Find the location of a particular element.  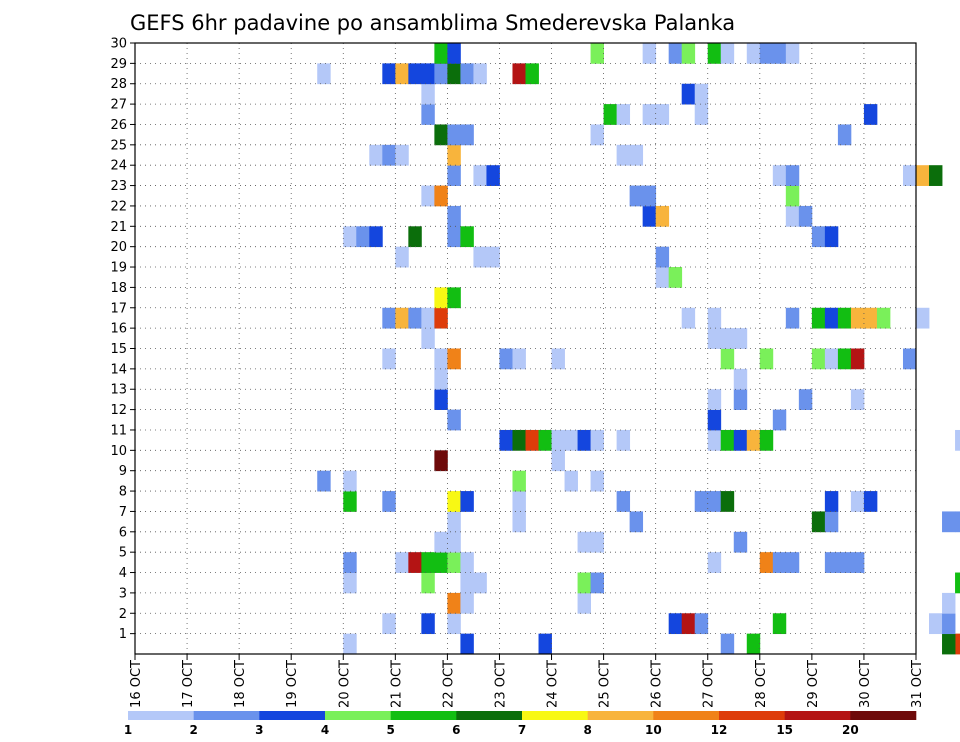

colorbar-label: 20 is located at coordinates (850, 730).